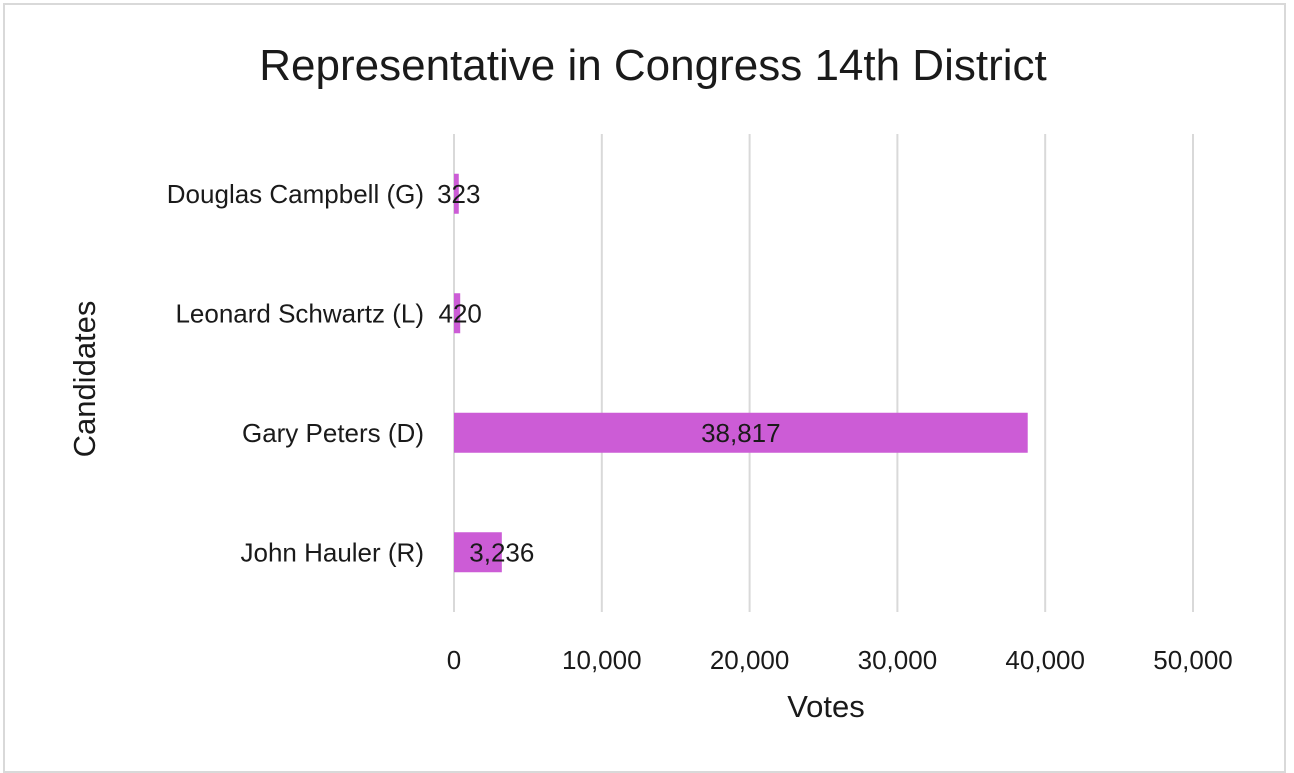 This screenshot has height=773, width=1294. I want to click on category-label: Leonard Schwartz (L), so click(299, 313).